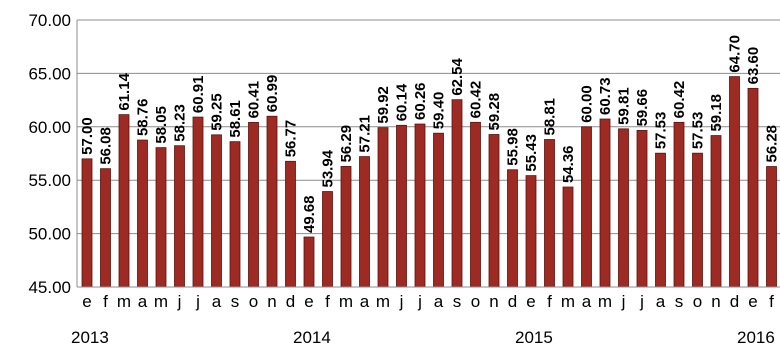 This screenshot has width=780, height=354. I want to click on data-label: 62.54, so click(457, 76).